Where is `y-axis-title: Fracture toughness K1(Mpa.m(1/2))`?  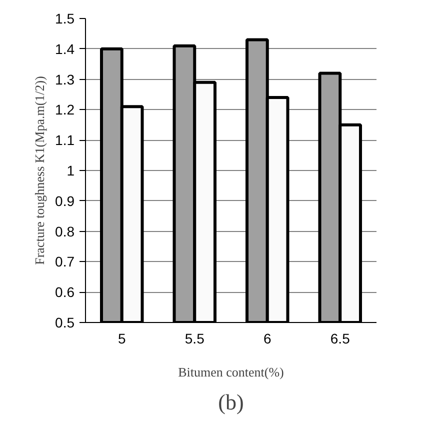 y-axis-title: Fracture toughness K1(Mpa.m(1/2)) is located at coordinates (40, 170).